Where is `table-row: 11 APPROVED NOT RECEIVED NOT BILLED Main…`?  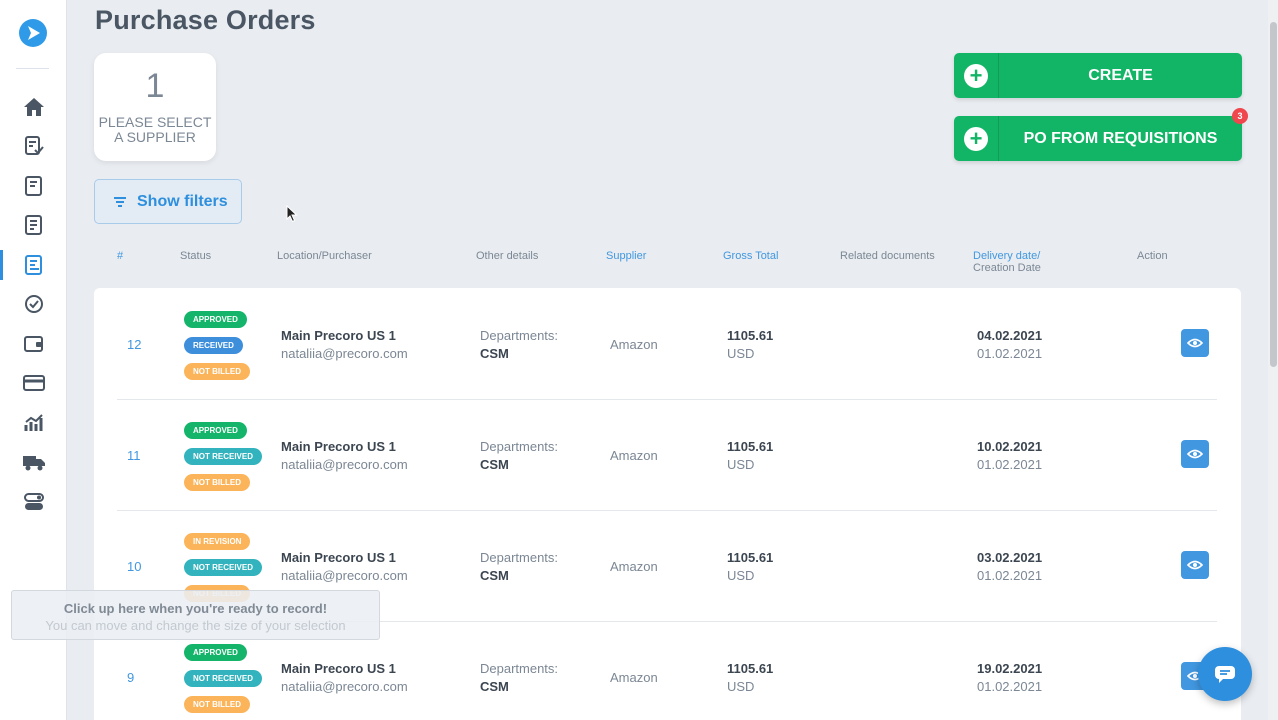
table-row: 11 APPROVED NOT RECEIVED NOT BILLED Main… is located at coordinates (667, 454).